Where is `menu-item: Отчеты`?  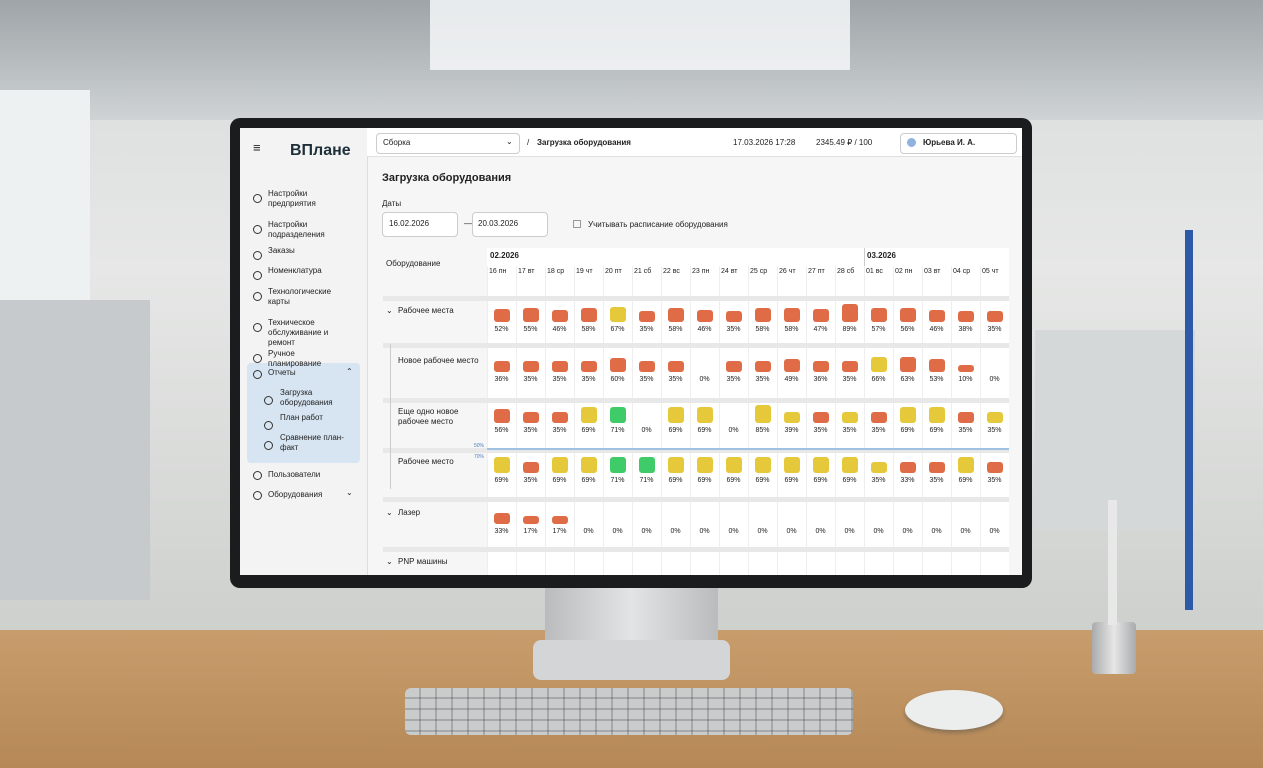 menu-item: Отчеты is located at coordinates (282, 372).